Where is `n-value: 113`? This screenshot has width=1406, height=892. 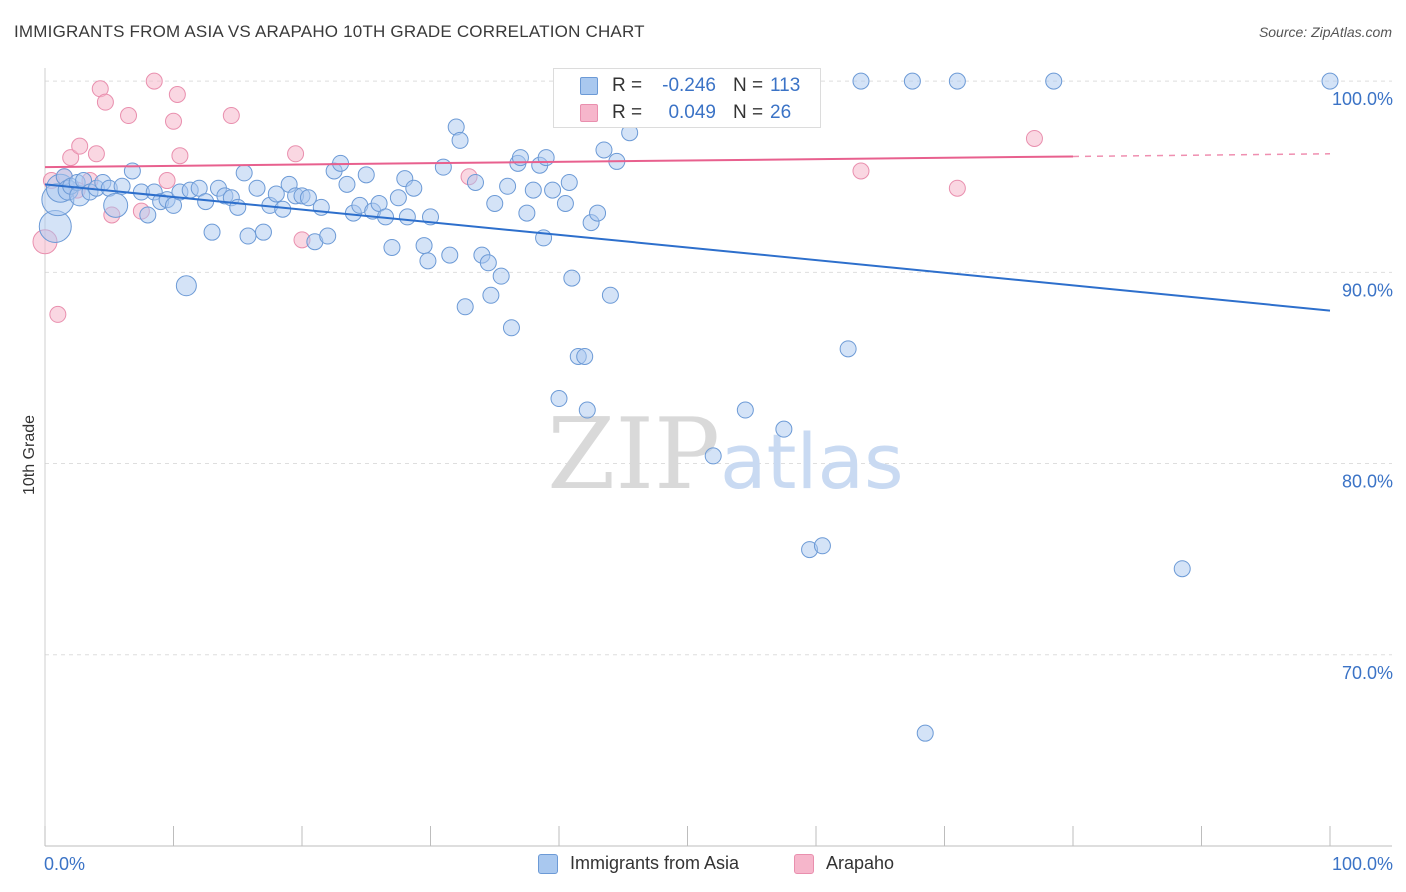 n-value: 113 is located at coordinates (785, 85).